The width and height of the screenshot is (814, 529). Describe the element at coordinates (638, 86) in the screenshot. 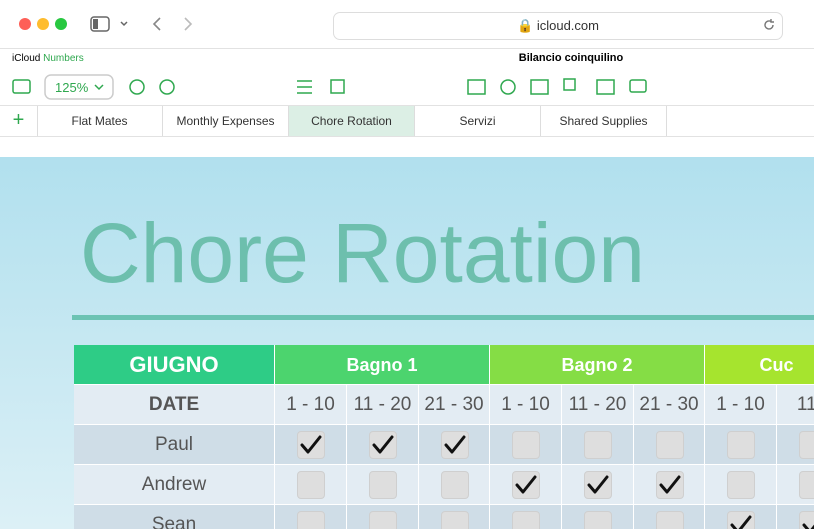

I see `comment-icon` at that location.